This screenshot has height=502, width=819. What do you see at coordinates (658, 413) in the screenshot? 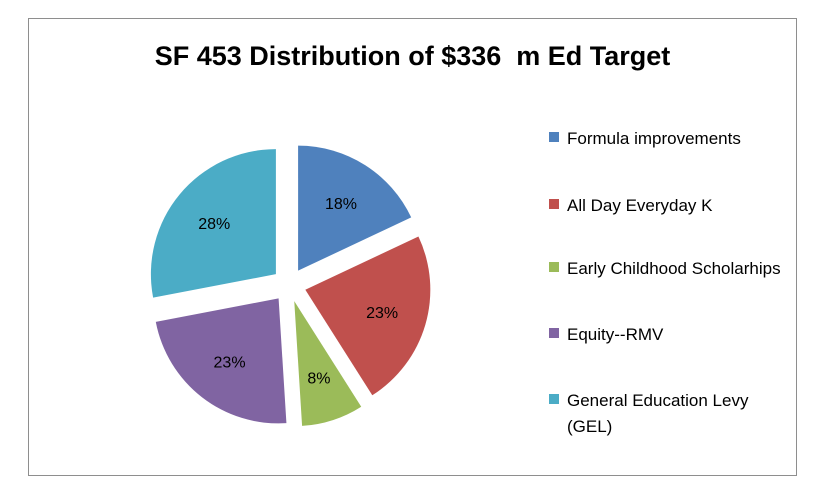
I see `legend-label: General Education Levy (GEL)` at bounding box center [658, 413].